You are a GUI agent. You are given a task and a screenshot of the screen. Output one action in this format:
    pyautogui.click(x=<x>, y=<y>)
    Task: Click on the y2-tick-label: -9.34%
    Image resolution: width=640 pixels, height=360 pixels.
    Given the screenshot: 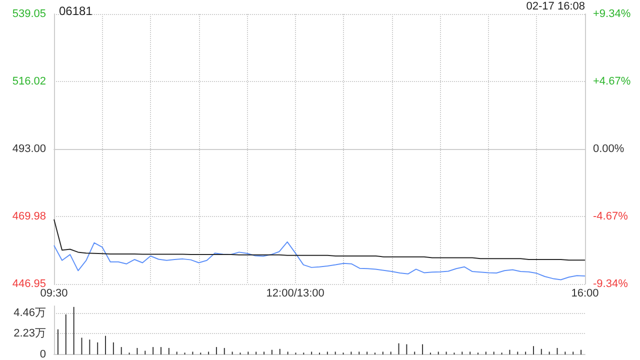 What is the action you would take?
    pyautogui.click(x=610, y=284)
    